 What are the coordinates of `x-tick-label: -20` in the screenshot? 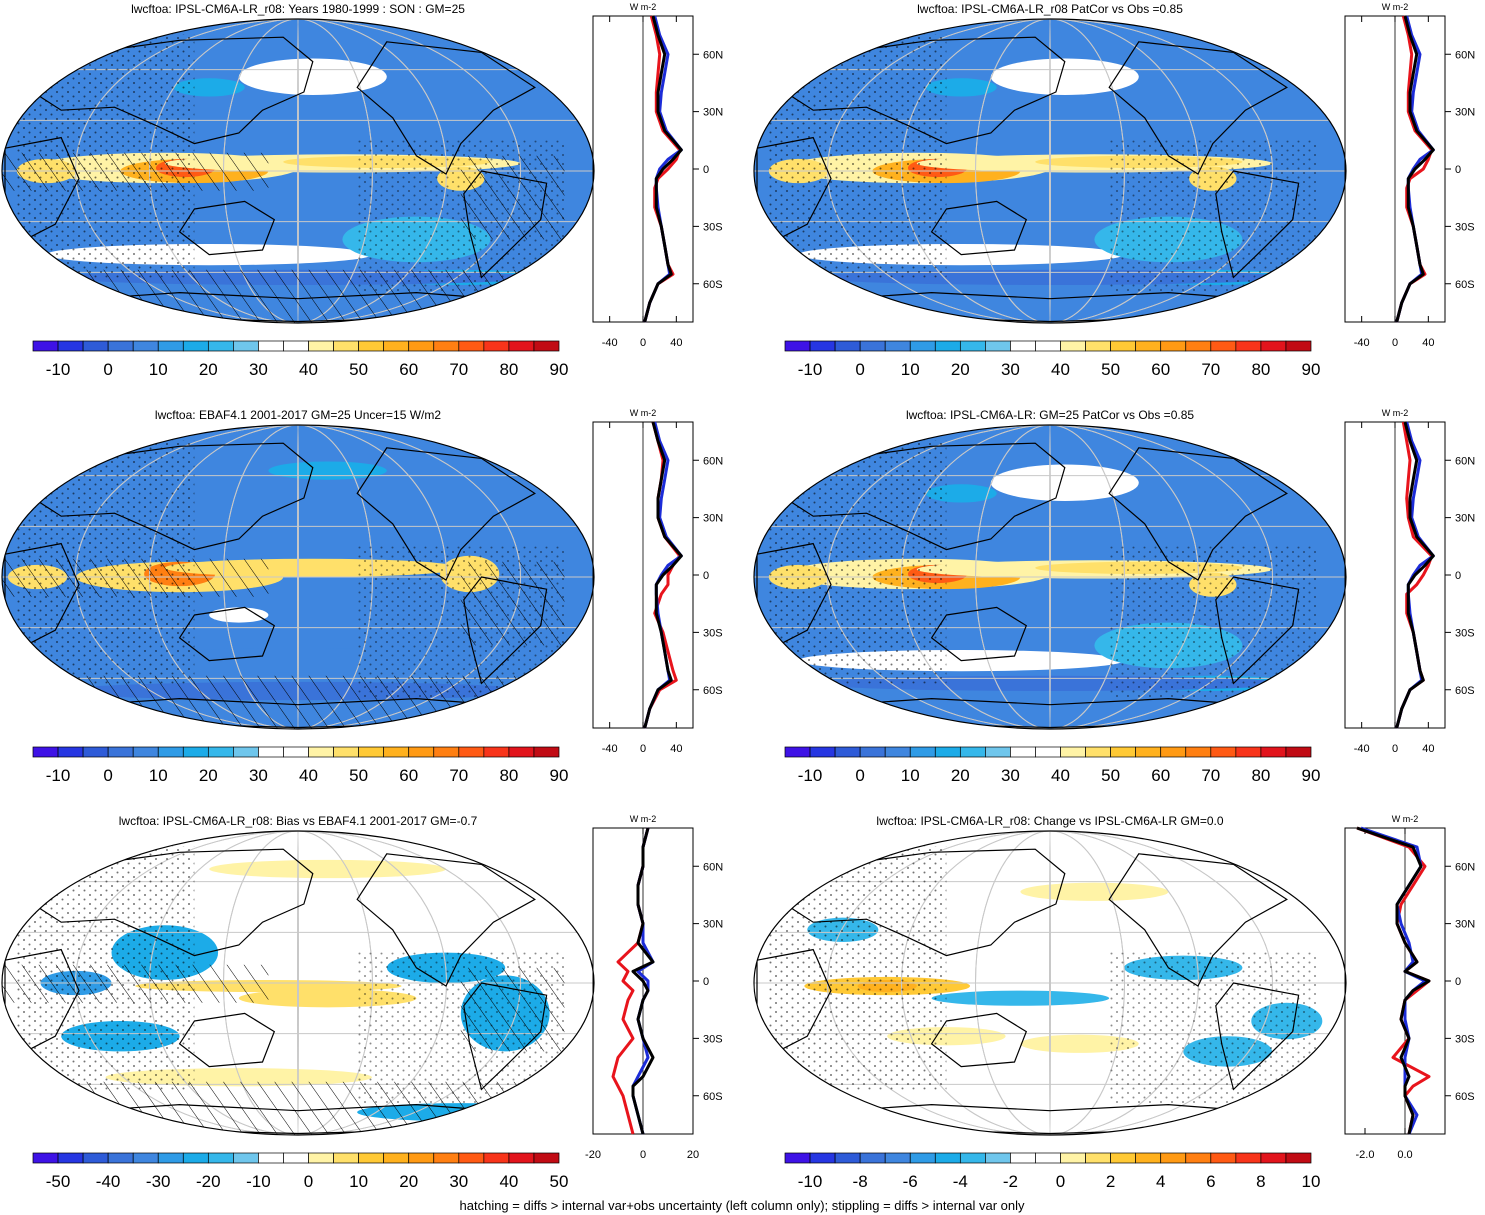 It's located at (593, 1155).